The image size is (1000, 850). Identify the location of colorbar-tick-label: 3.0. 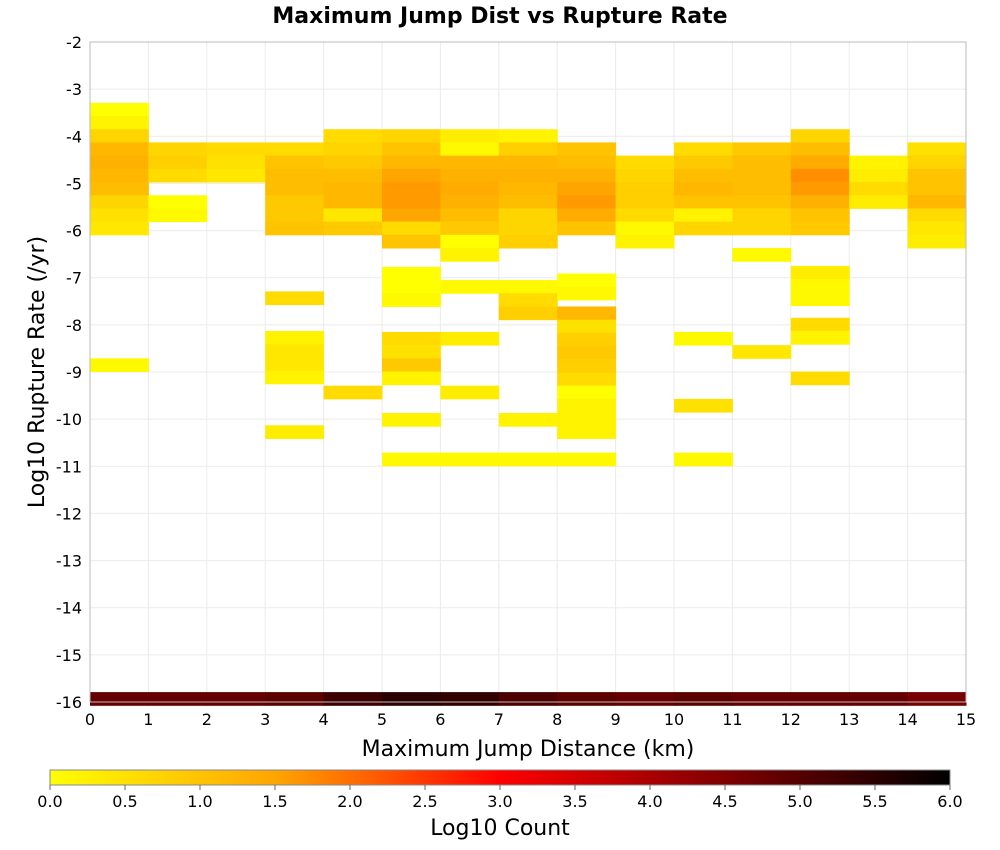
(499, 801).